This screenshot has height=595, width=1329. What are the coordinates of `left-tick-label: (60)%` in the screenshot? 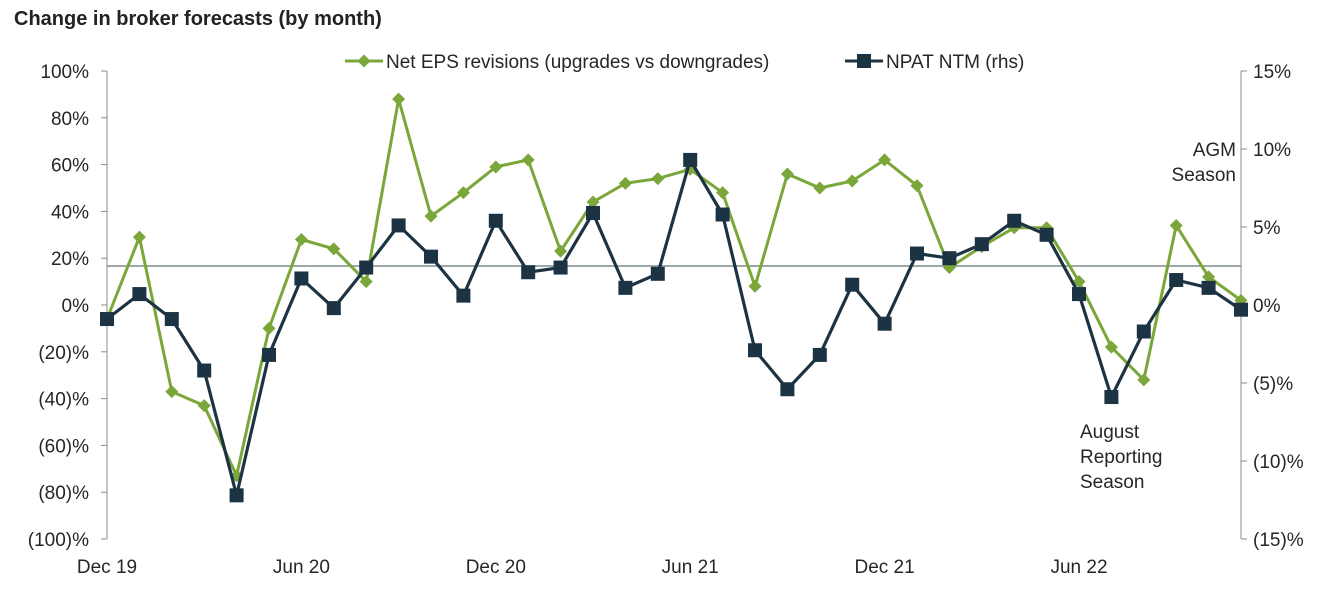 It's located at (63, 446).